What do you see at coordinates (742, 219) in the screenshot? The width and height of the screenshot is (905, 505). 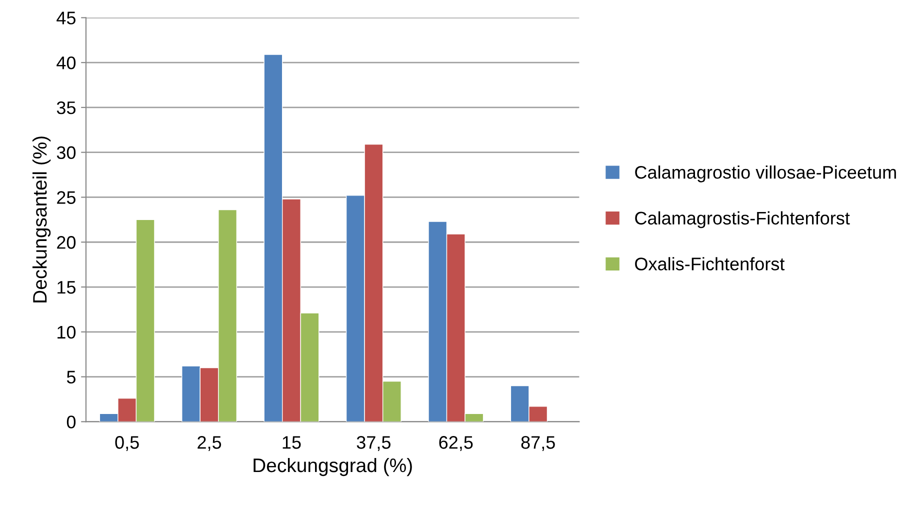 I see `legend-label: Calamagrostis-Fichtenforst` at bounding box center [742, 219].